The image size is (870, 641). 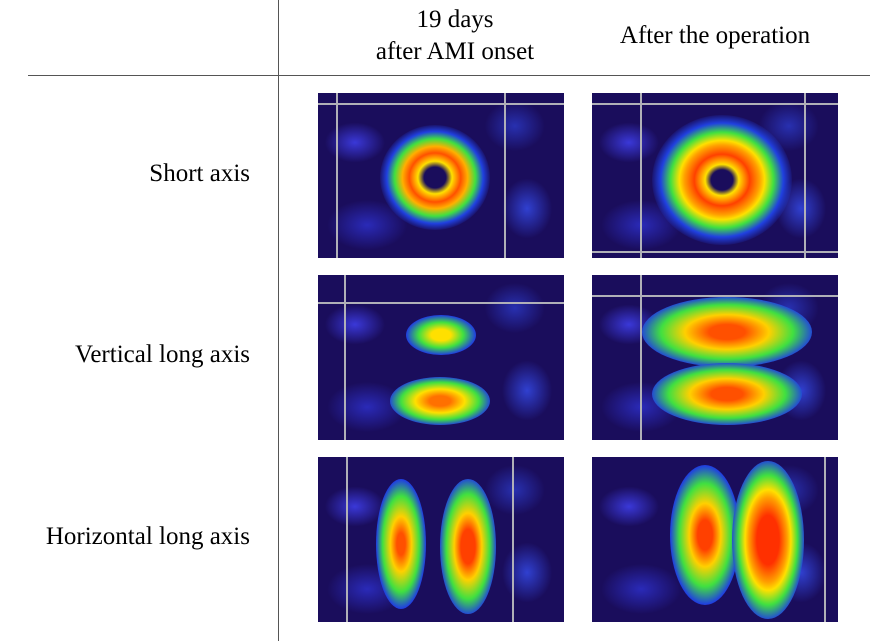 What do you see at coordinates (715, 175) in the screenshot?
I see `spect-short-axis-after-operation` at bounding box center [715, 175].